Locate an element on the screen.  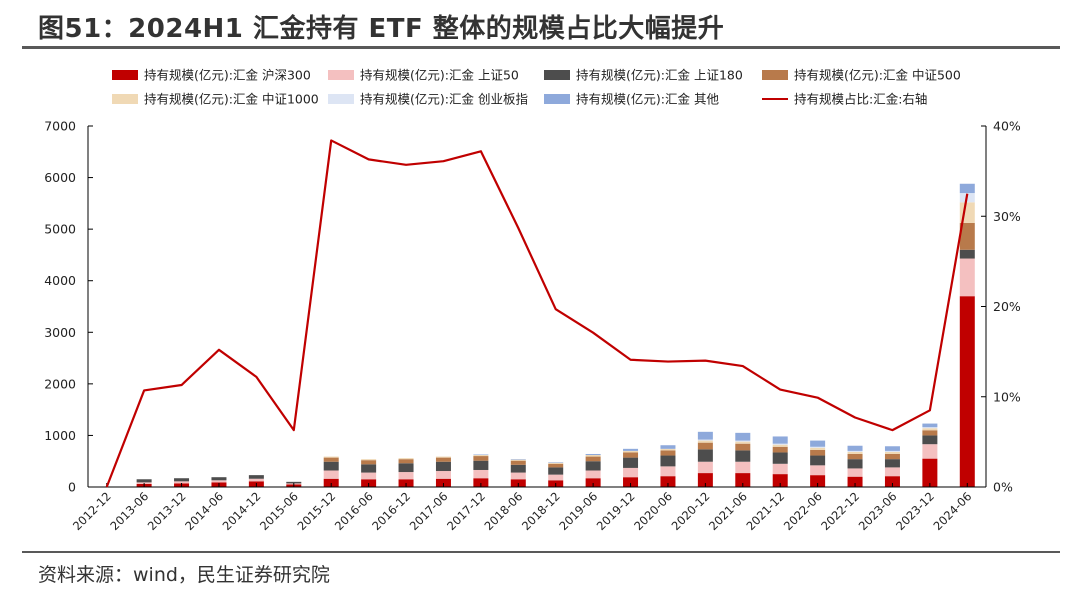
y-tick-label: 0 is located at coordinates (72, 487).